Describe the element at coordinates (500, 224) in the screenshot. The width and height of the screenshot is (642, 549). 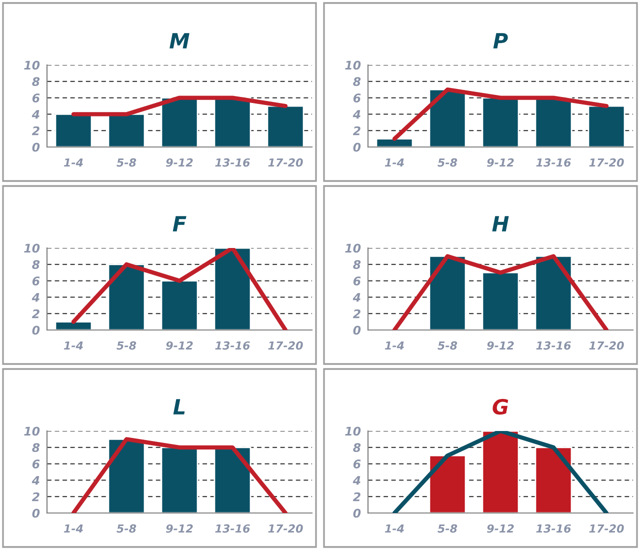
I see `chart-title: H` at that location.